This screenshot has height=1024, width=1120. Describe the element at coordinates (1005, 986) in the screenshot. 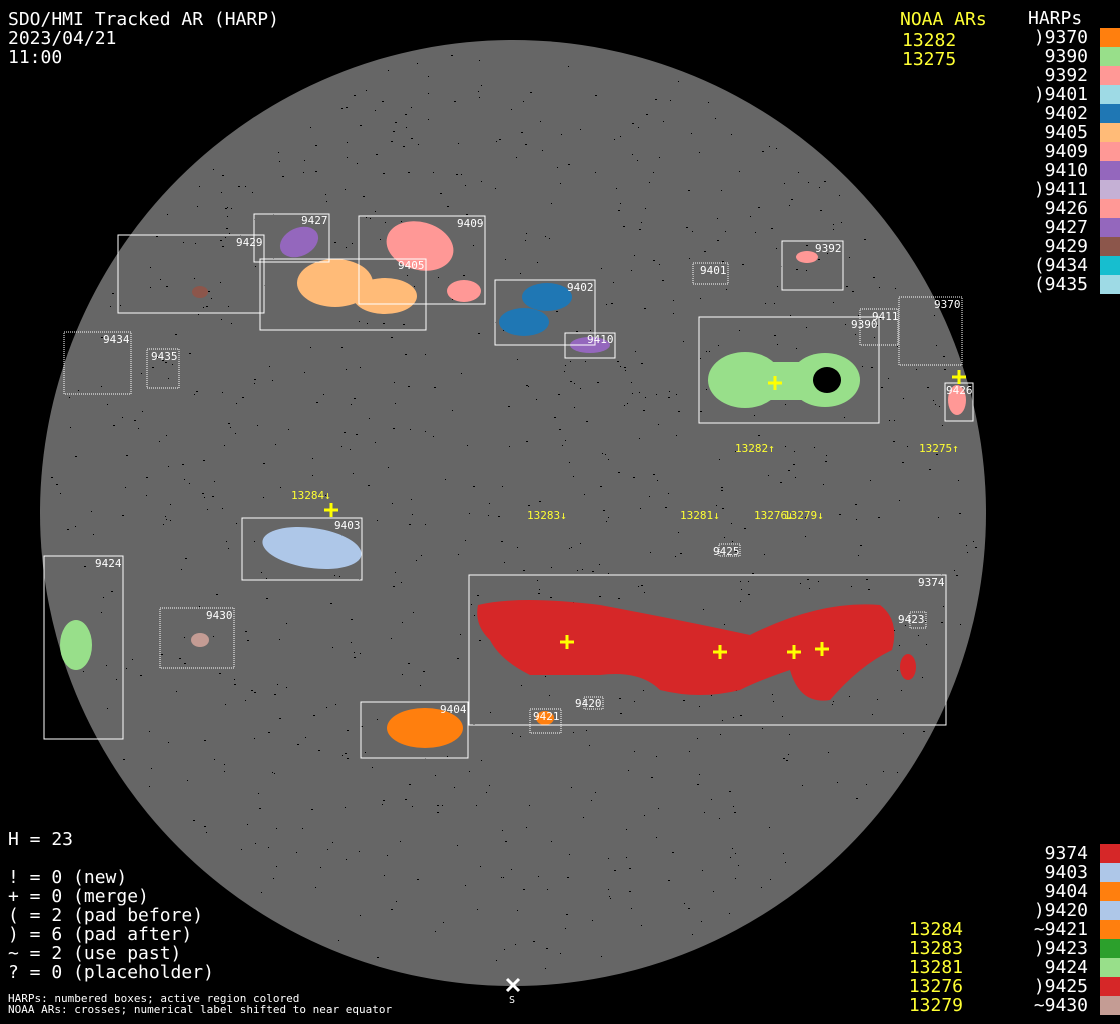

I see `legend-row: 13276)9425` at that location.